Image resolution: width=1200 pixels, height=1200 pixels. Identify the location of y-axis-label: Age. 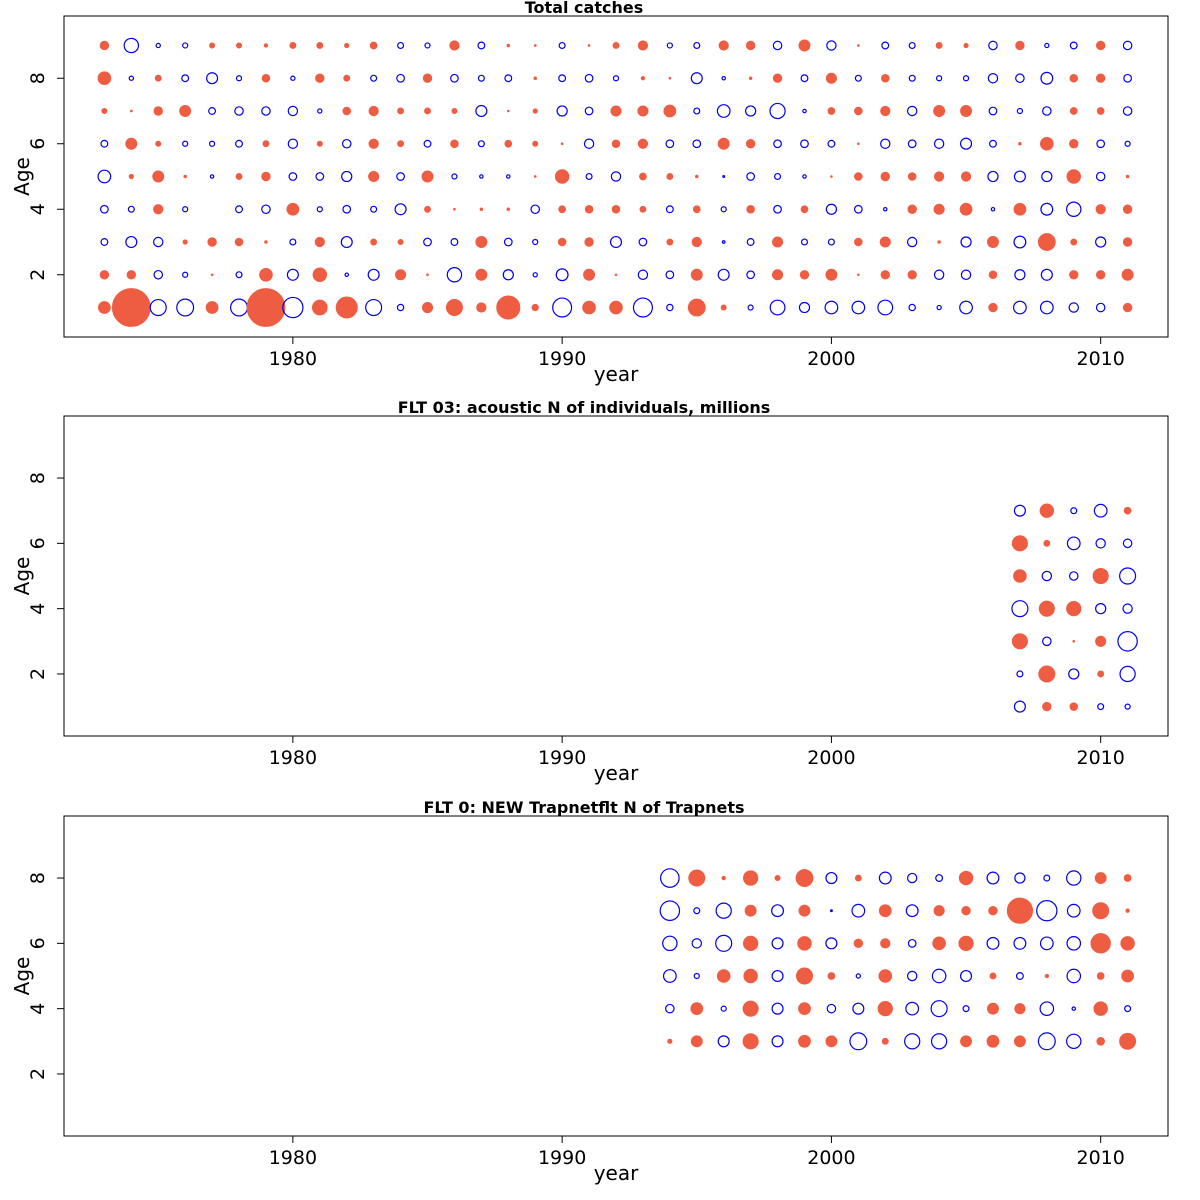
(22, 576).